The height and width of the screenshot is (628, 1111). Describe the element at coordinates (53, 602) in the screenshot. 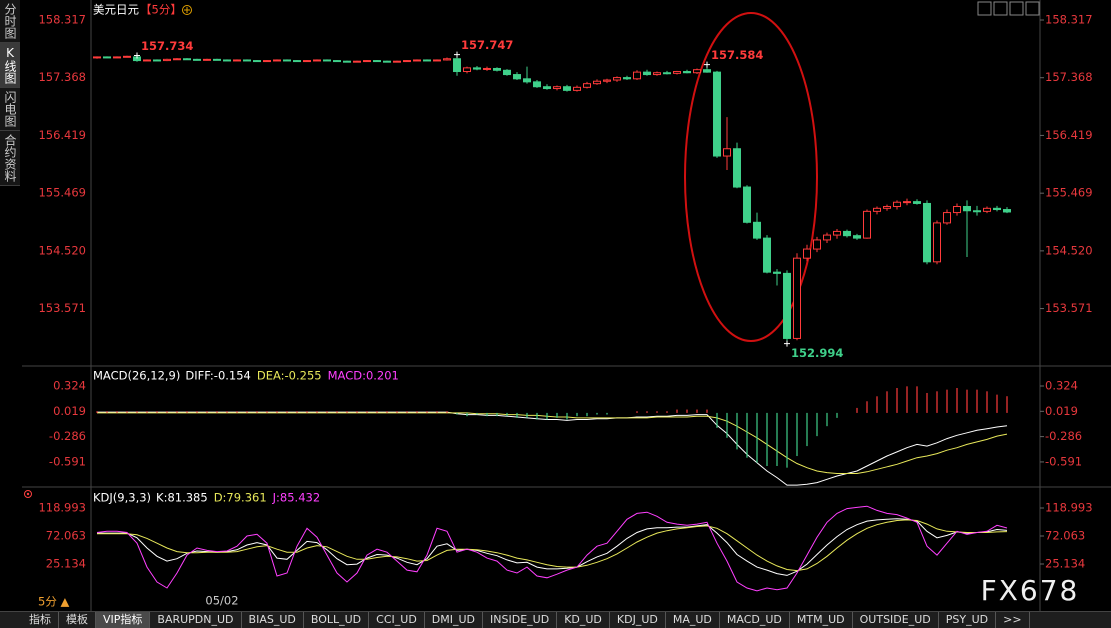

I see `period-selector: 5分 ▲` at that location.